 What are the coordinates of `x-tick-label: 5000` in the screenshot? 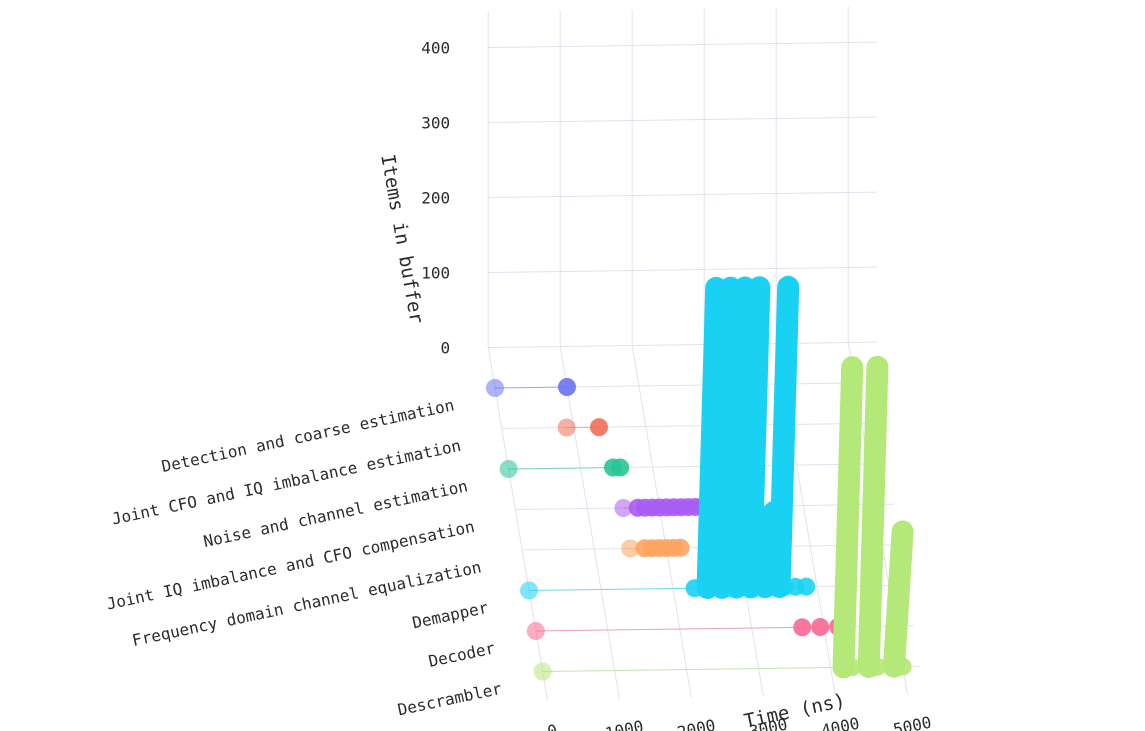 It's located at (913, 722).